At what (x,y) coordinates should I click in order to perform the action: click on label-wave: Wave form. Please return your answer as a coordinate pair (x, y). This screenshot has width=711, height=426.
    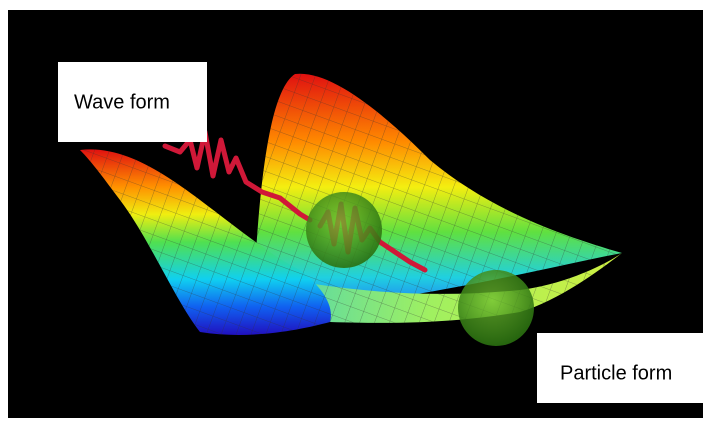
    Looking at the image, I should click on (122, 102).